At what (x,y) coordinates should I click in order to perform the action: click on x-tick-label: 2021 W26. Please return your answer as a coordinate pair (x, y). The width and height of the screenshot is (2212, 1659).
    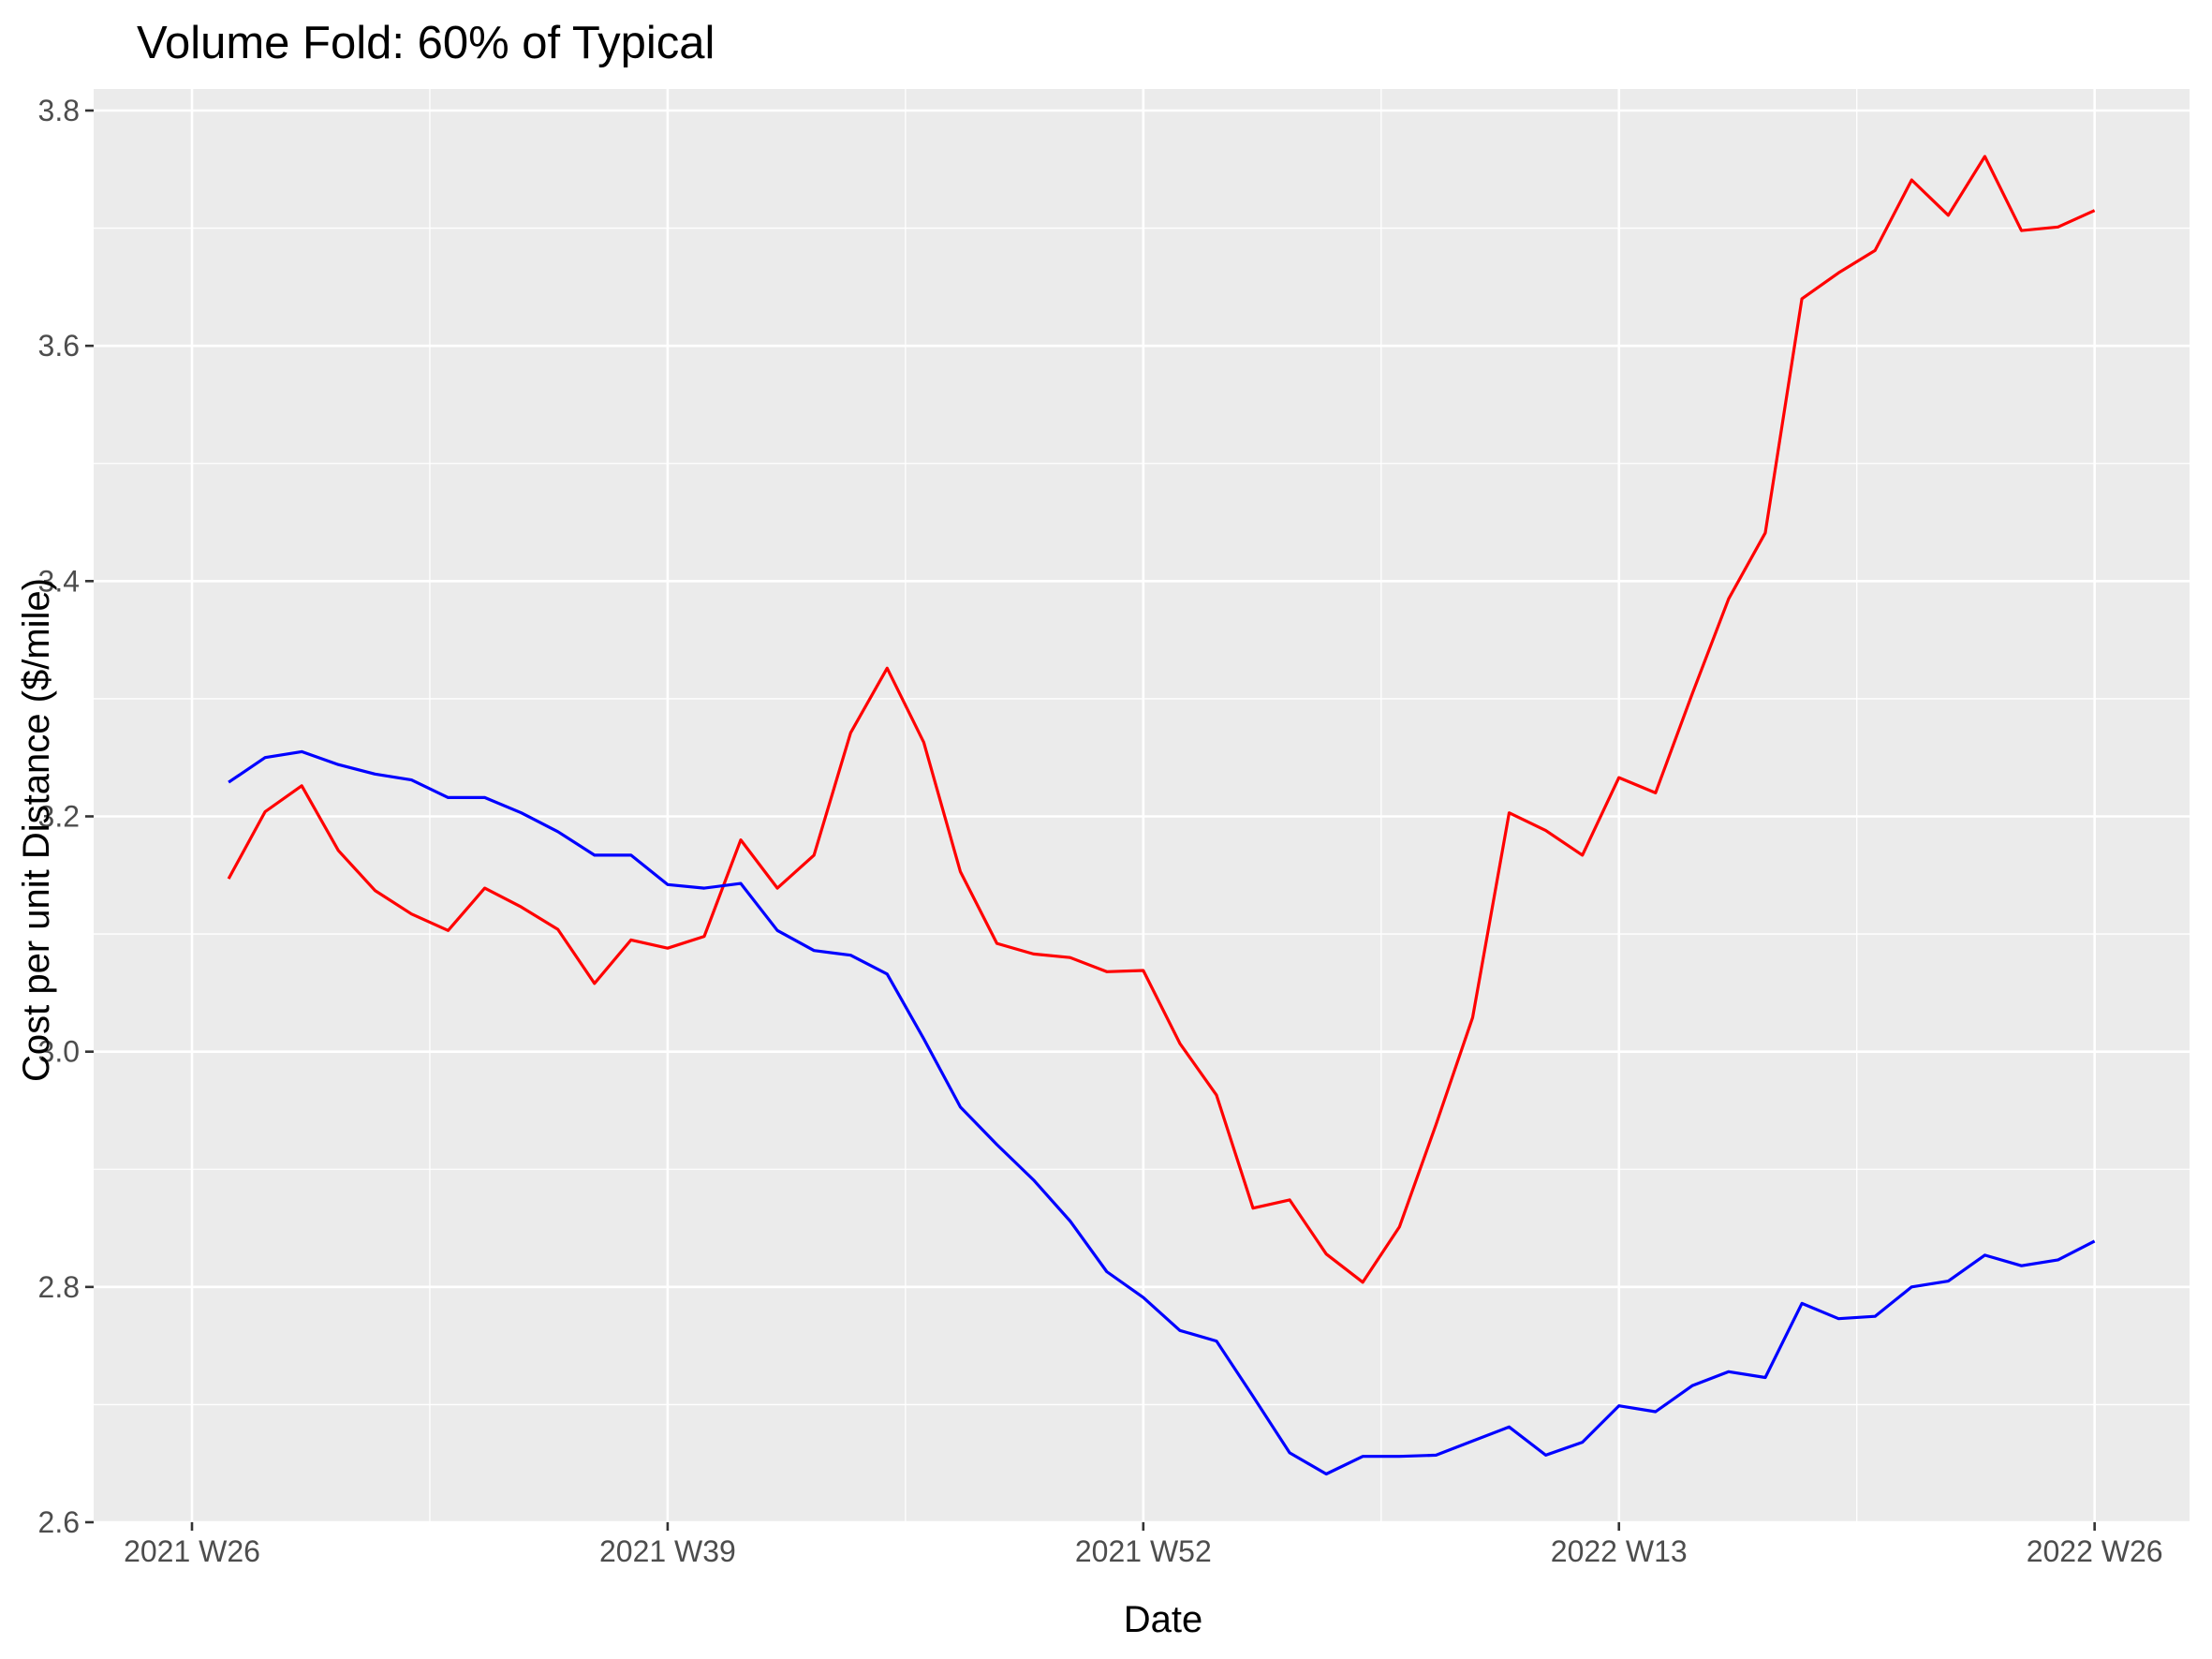
    Looking at the image, I should click on (192, 1551).